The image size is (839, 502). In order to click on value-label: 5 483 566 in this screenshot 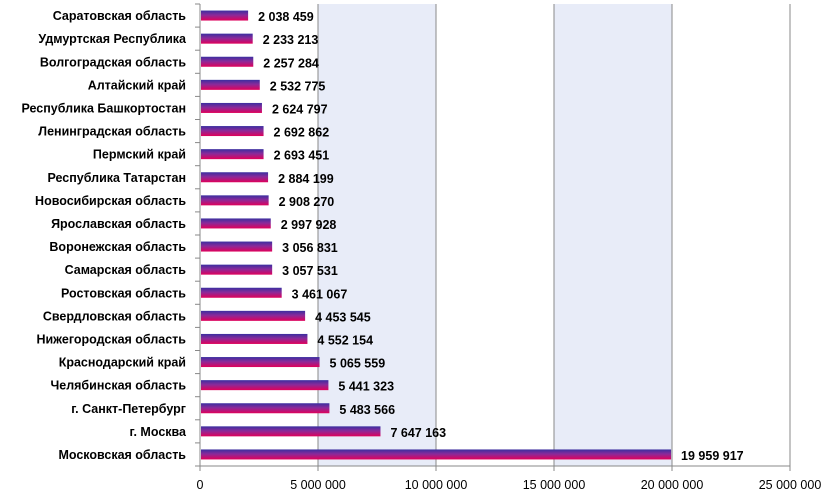, I will do `click(367, 410)`.